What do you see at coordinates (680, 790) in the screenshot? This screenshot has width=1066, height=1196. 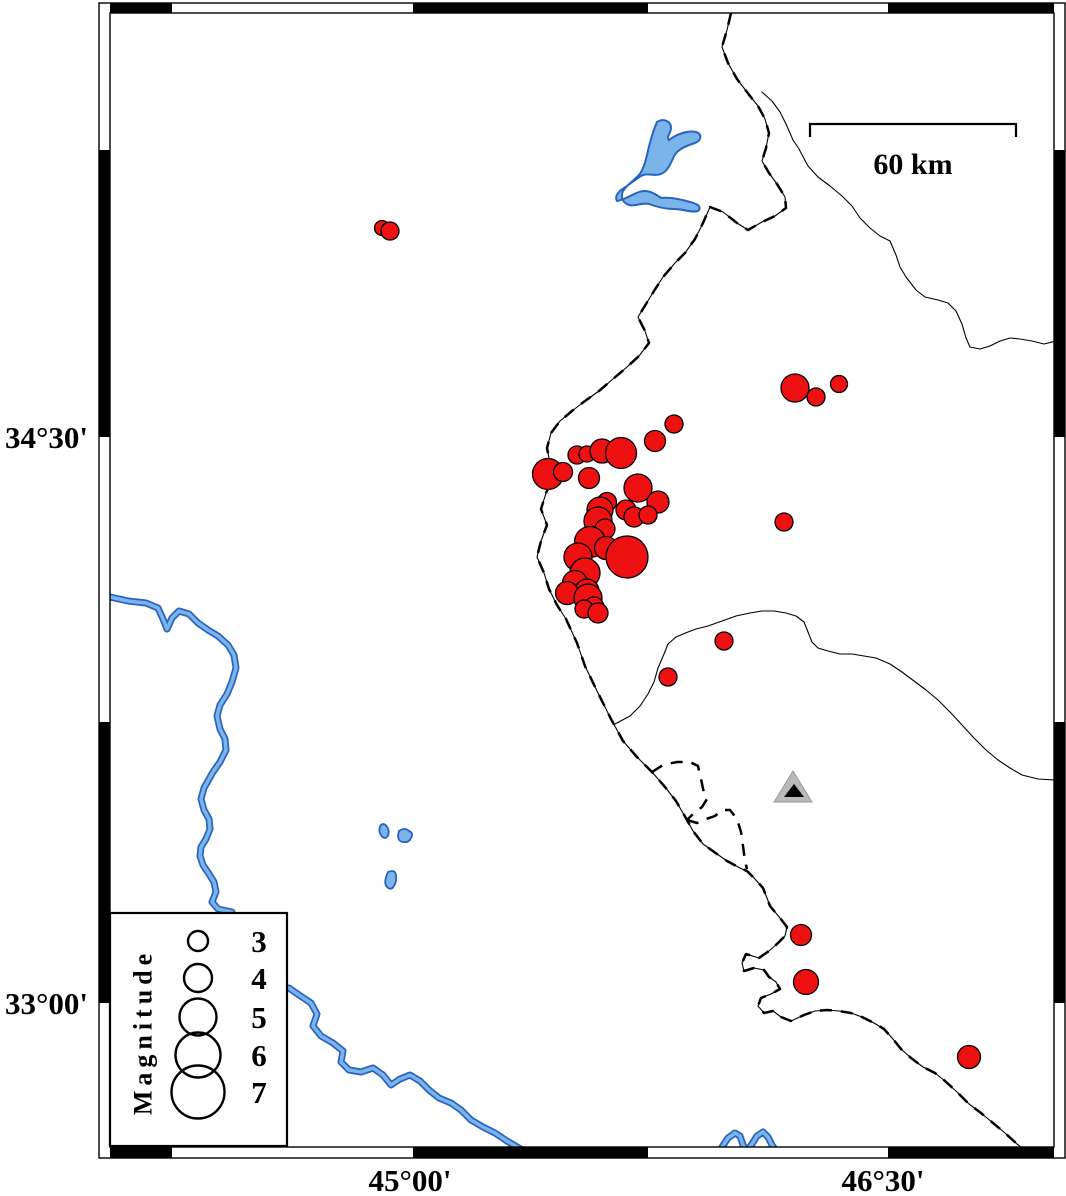 I see `border-dashed-lobe-north` at bounding box center [680, 790].